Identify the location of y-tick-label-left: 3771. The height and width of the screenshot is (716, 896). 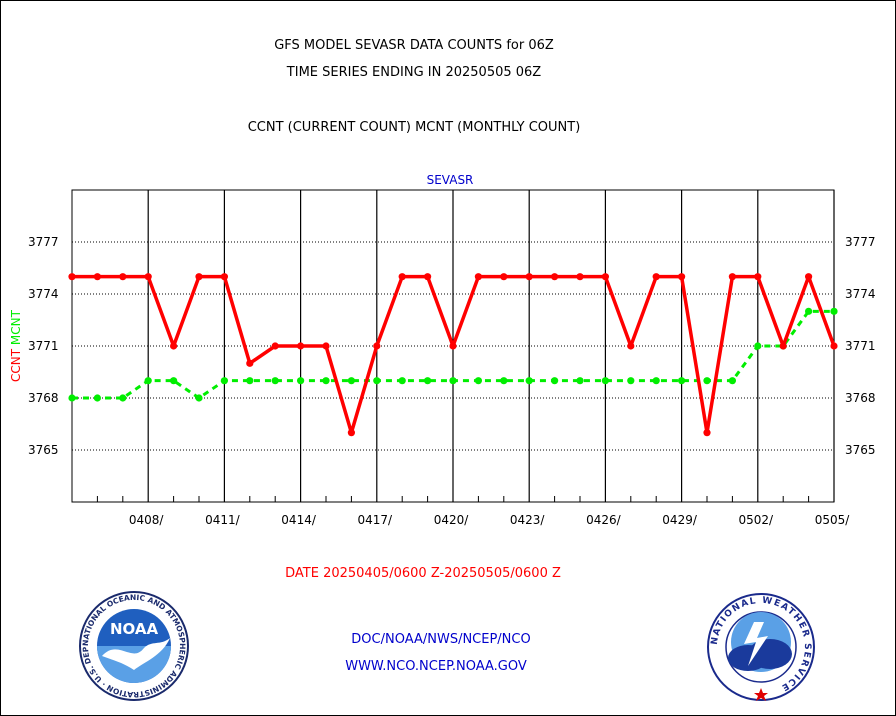
(43, 346).